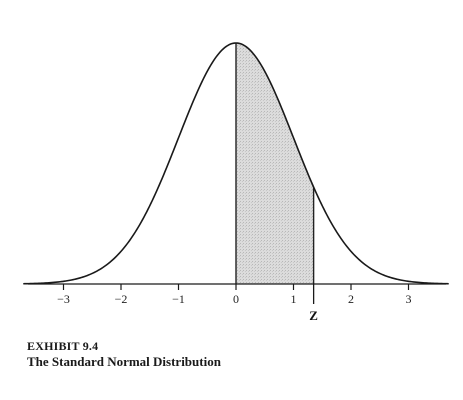  I want to click on x-tick-label: 3, so click(409, 299).